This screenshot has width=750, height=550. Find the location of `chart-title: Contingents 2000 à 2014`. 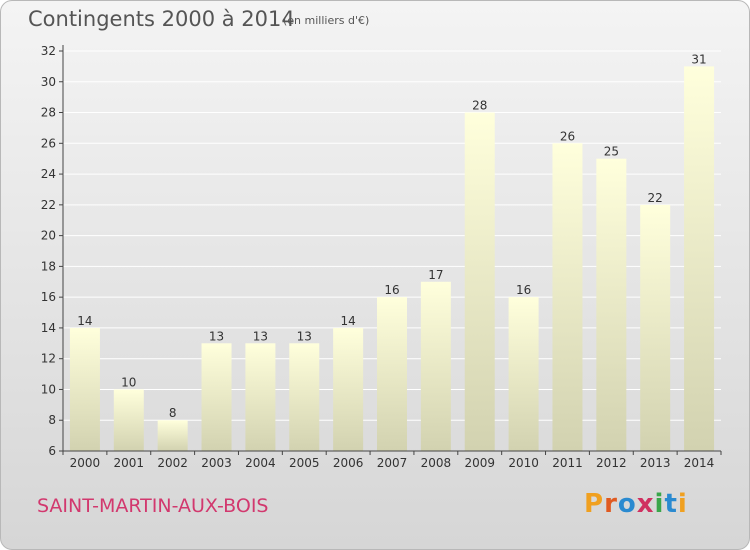

chart-title: Contingents 2000 à 2014 is located at coordinates (161, 19).